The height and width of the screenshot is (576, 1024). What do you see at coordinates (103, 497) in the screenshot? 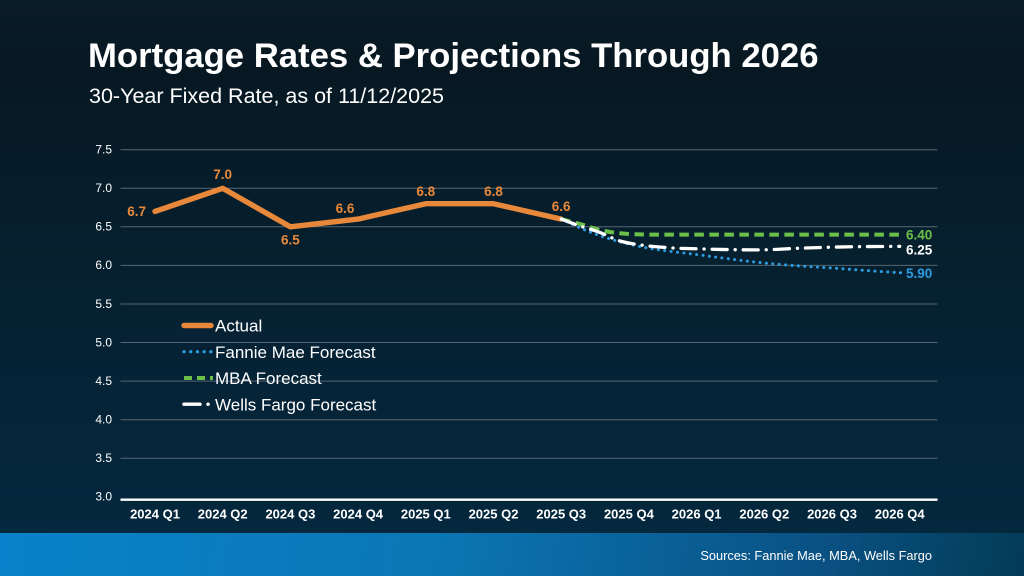
I see `svg-text: 3.0` at bounding box center [103, 497].